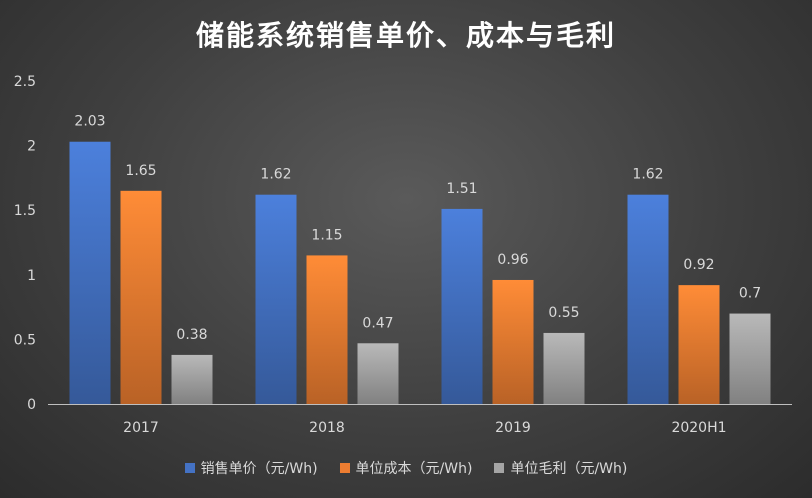 This screenshot has width=812, height=498. I want to click on x-tick-label: 2018, so click(327, 428).